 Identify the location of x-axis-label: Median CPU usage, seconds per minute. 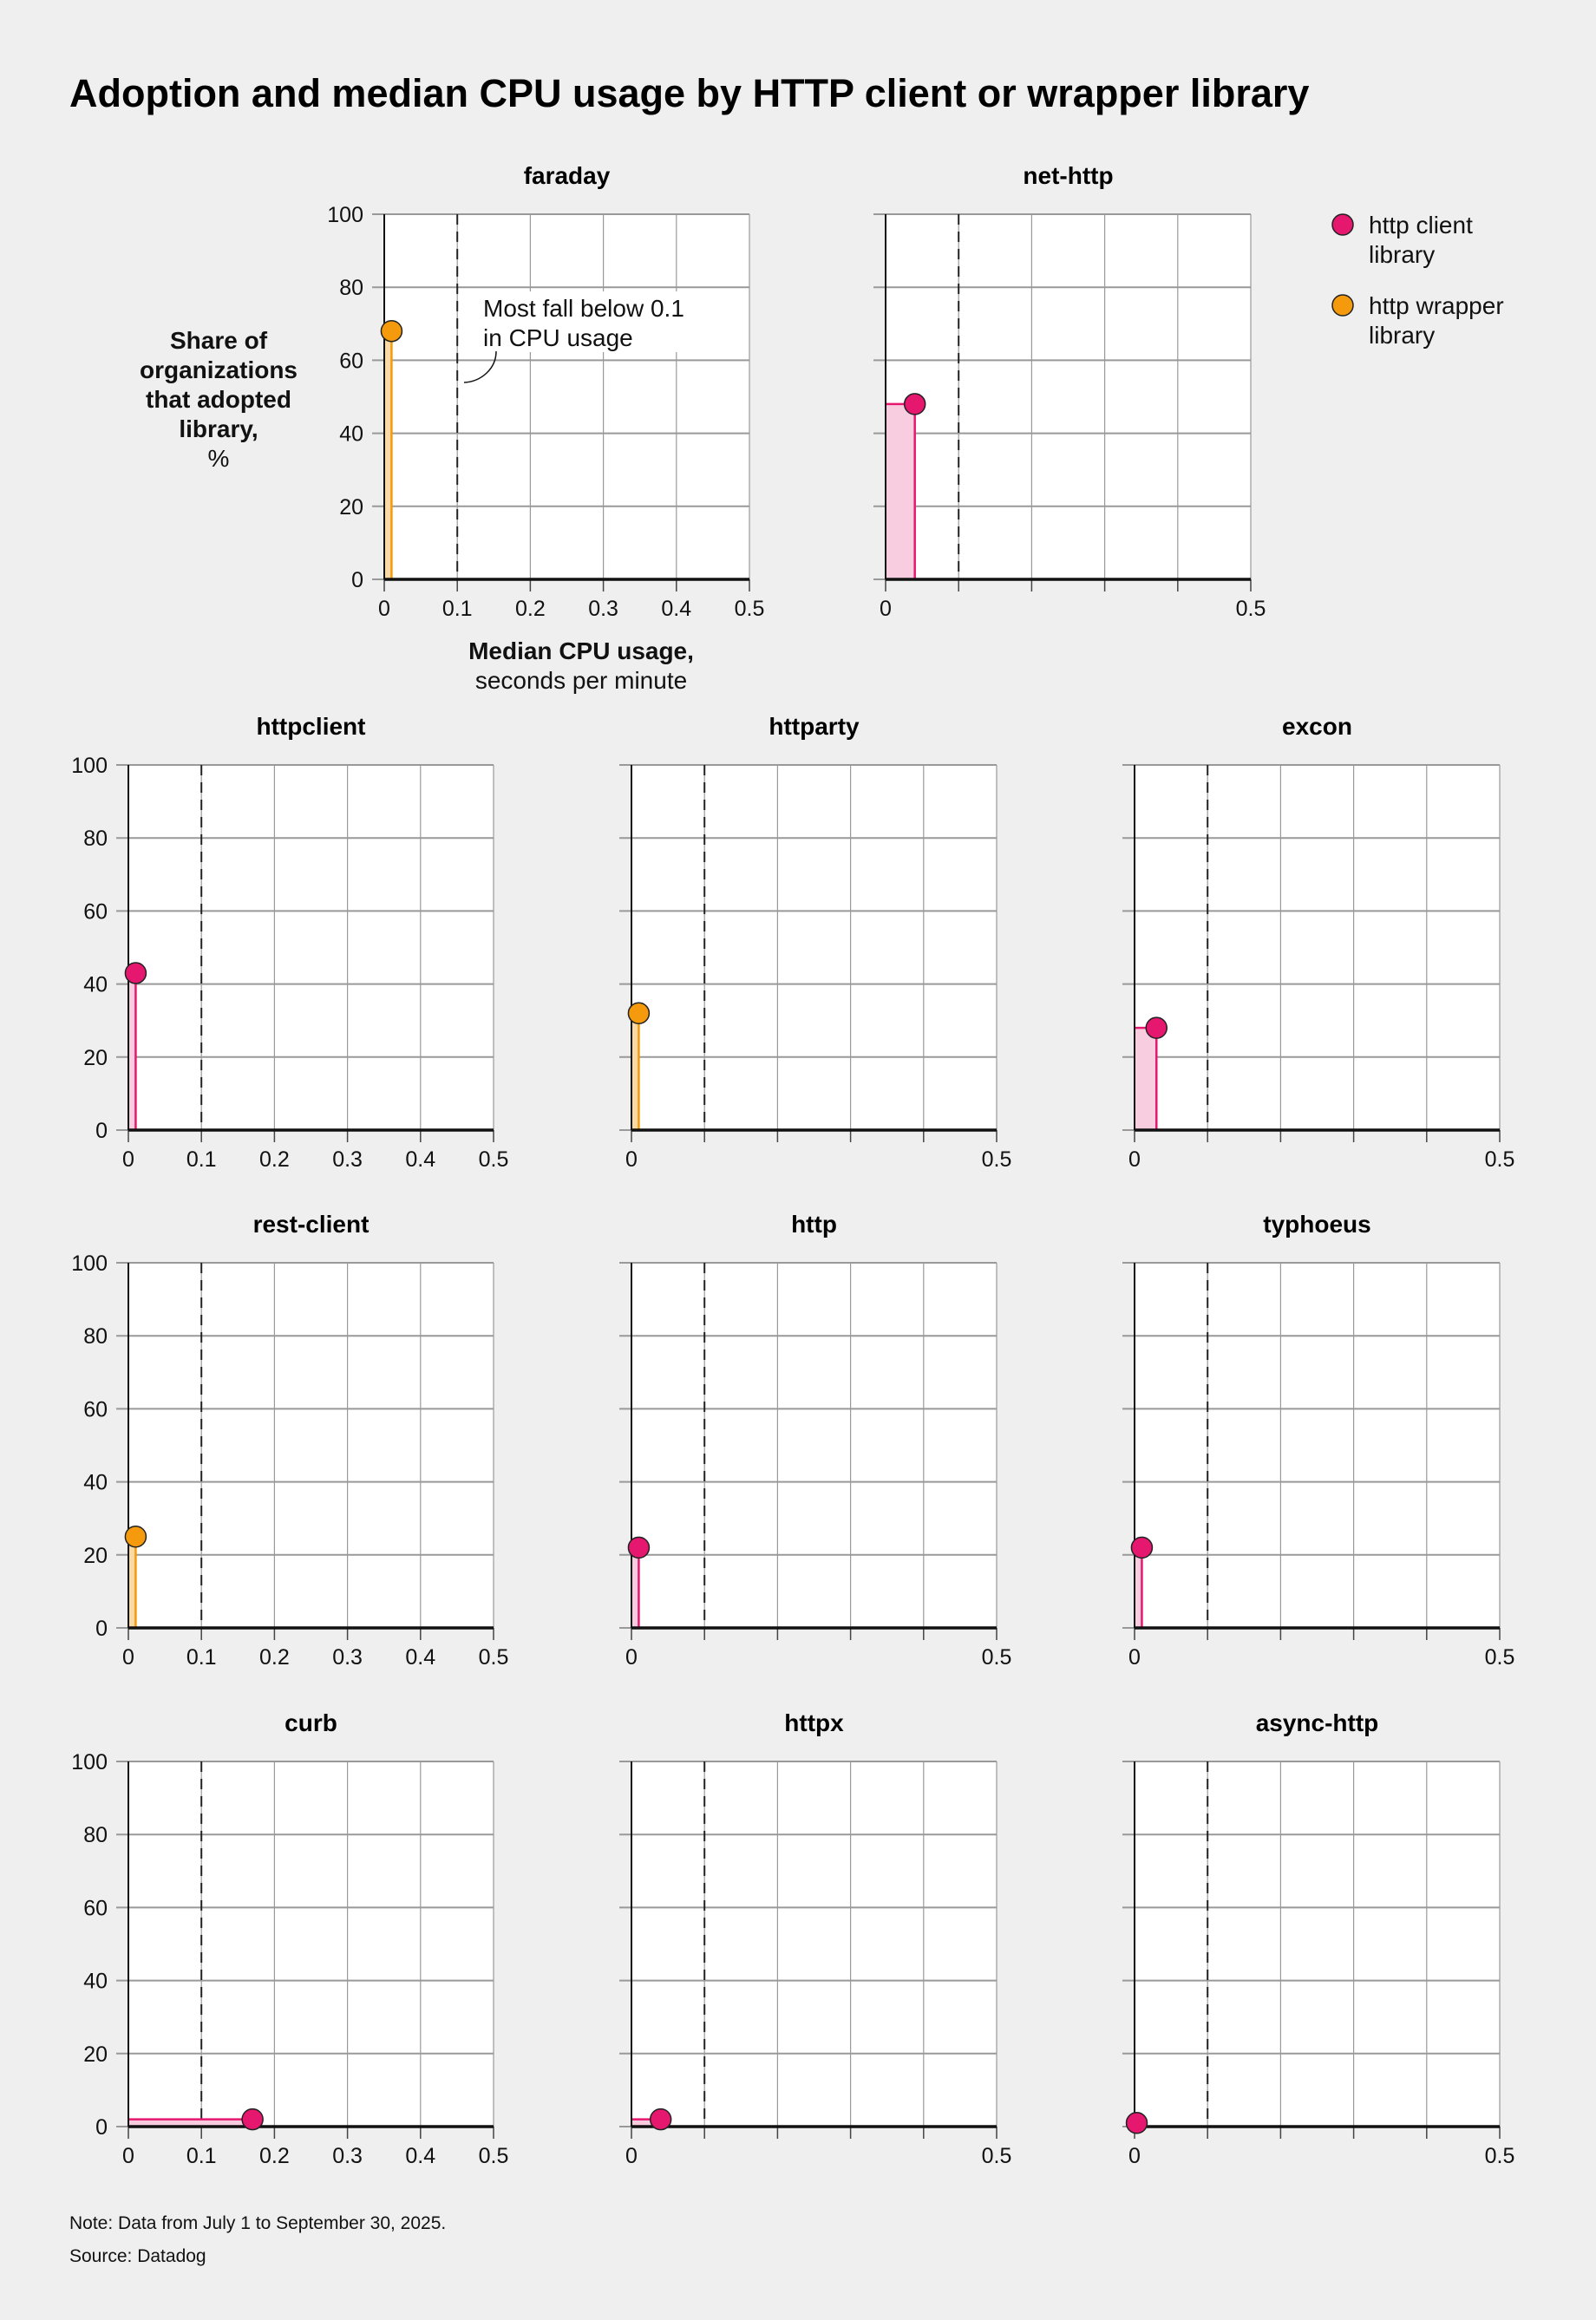
(581, 665).